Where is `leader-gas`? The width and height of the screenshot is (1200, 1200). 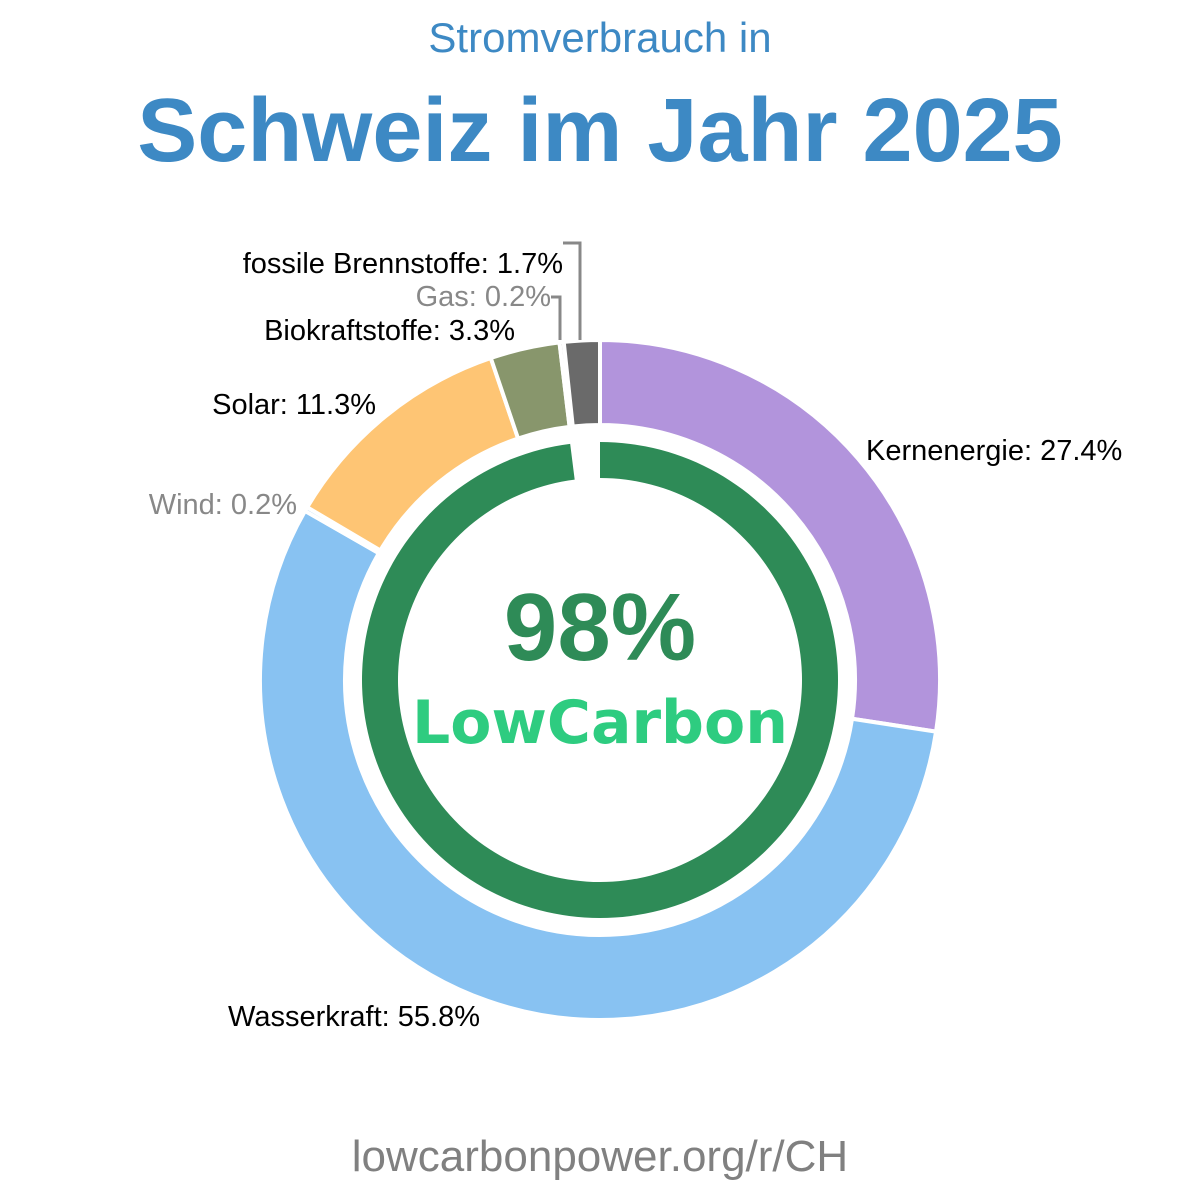
leader-gas is located at coordinates (556, 317).